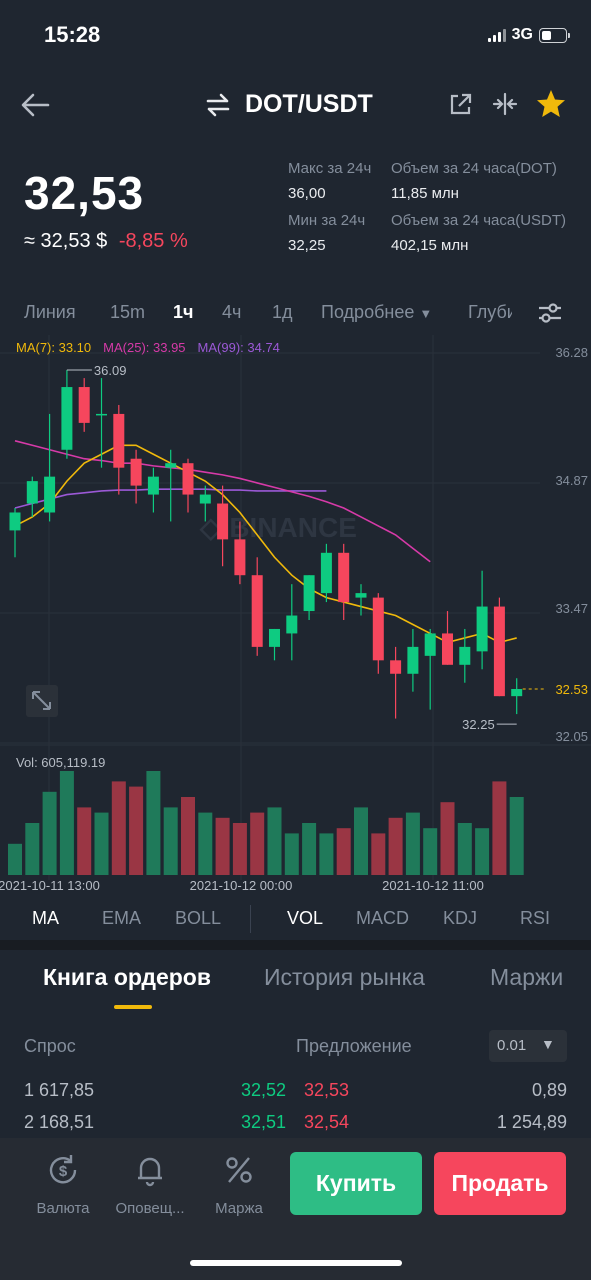  Describe the element at coordinates (356, 1183) in the screenshot. I see `buy-button: Купить` at that location.